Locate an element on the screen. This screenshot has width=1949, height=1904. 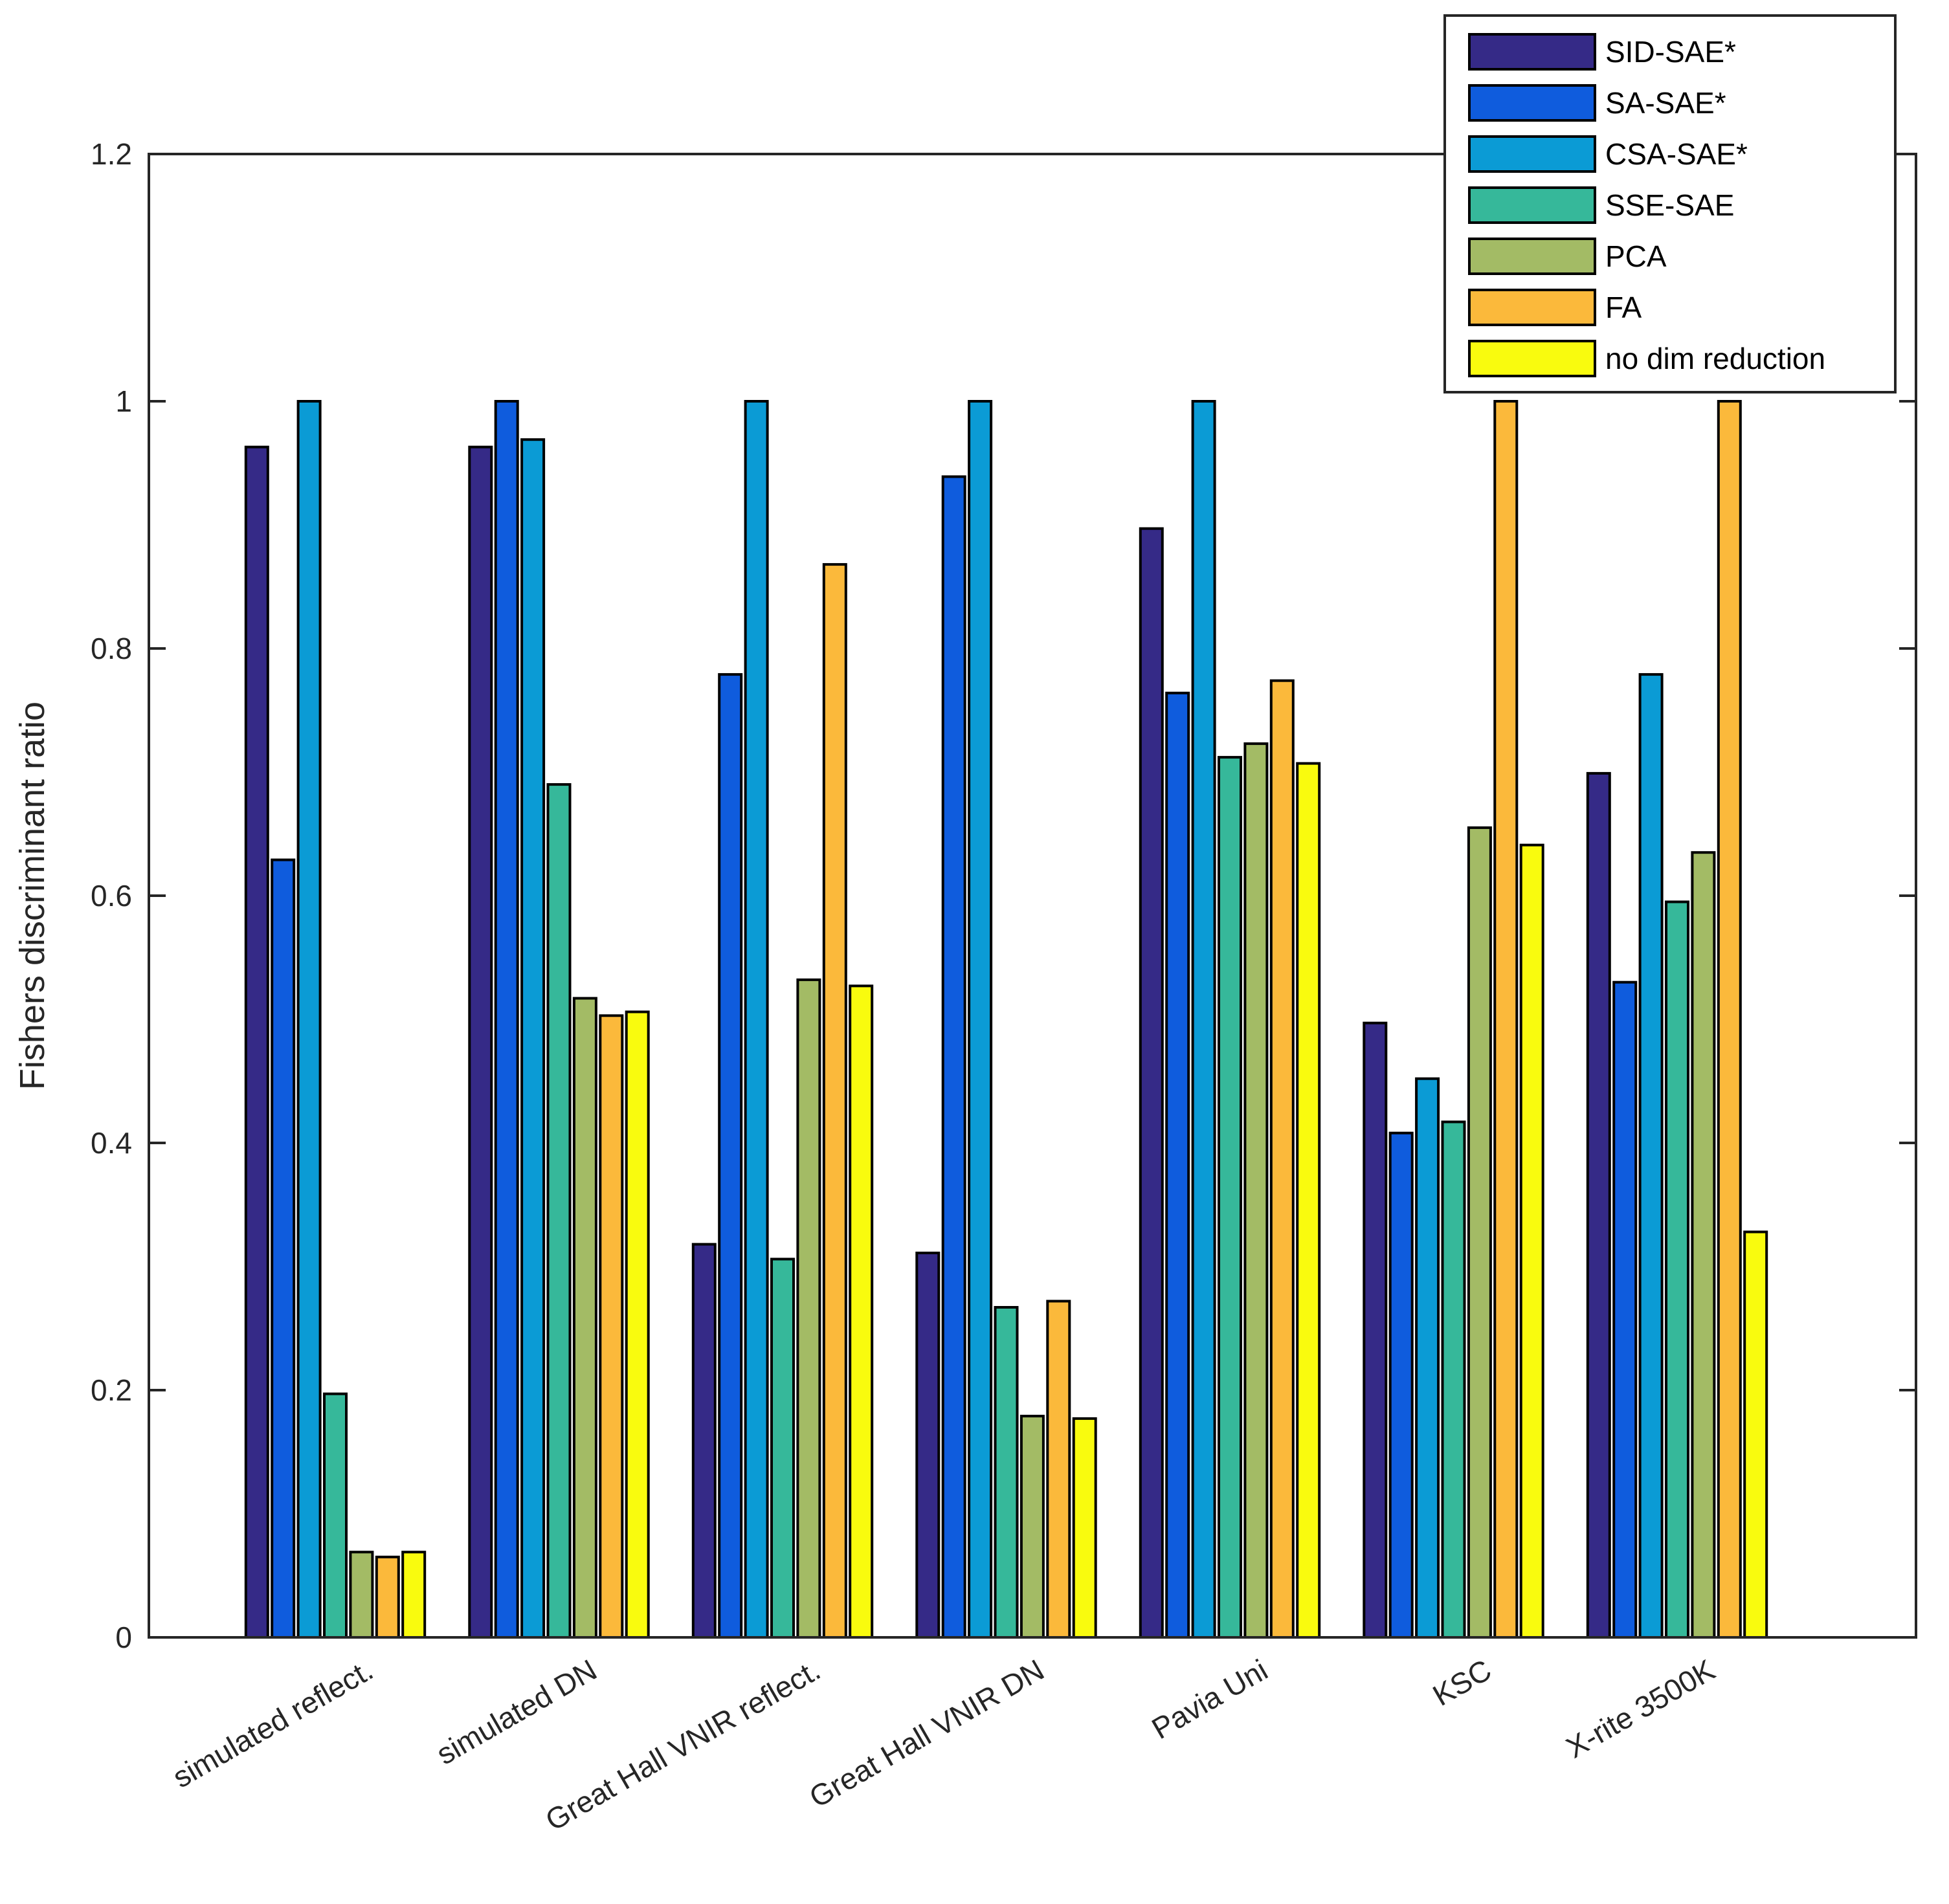
y-tick-label: 0.6 is located at coordinates (111, 896).